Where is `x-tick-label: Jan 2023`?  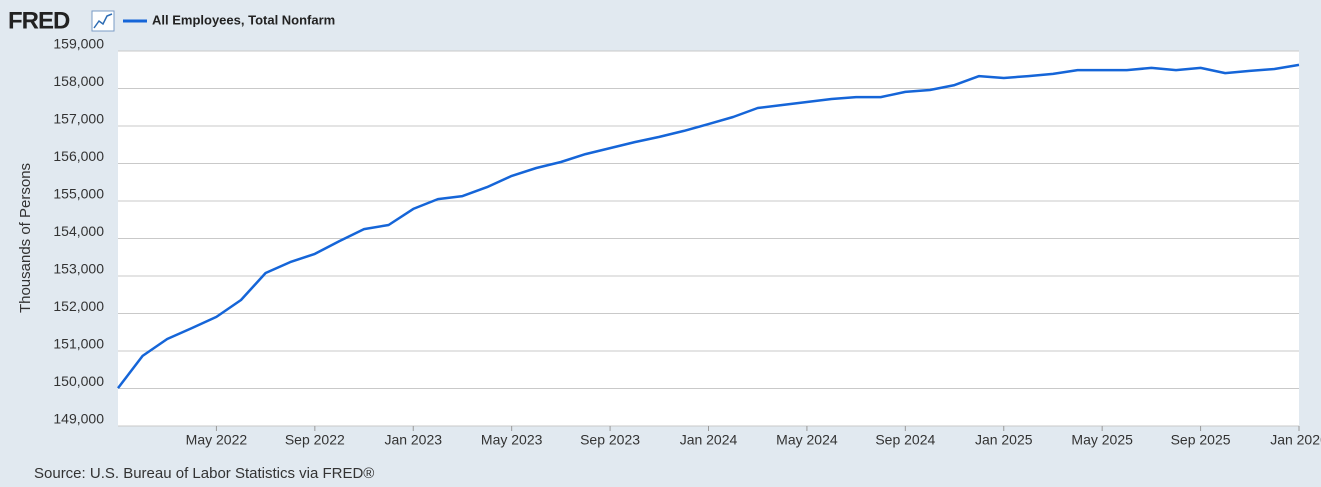 x-tick-label: Jan 2023 is located at coordinates (413, 440).